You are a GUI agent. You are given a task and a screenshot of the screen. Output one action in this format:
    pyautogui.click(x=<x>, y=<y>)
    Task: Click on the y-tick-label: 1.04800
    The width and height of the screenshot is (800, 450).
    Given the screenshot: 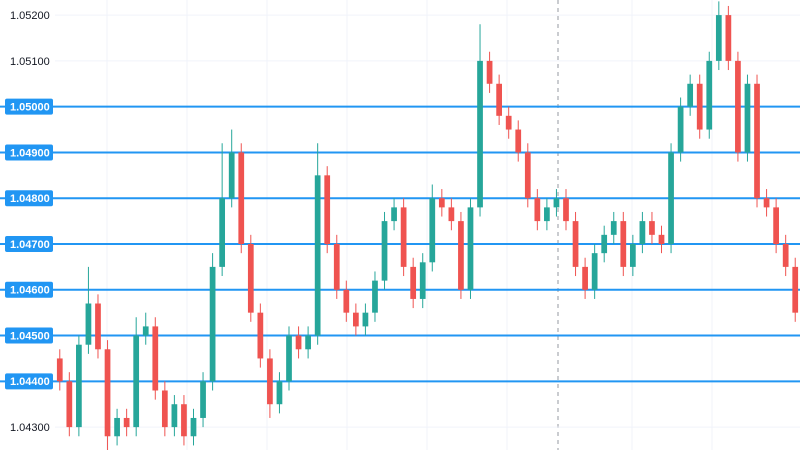 What is the action you would take?
    pyautogui.click(x=30, y=199)
    